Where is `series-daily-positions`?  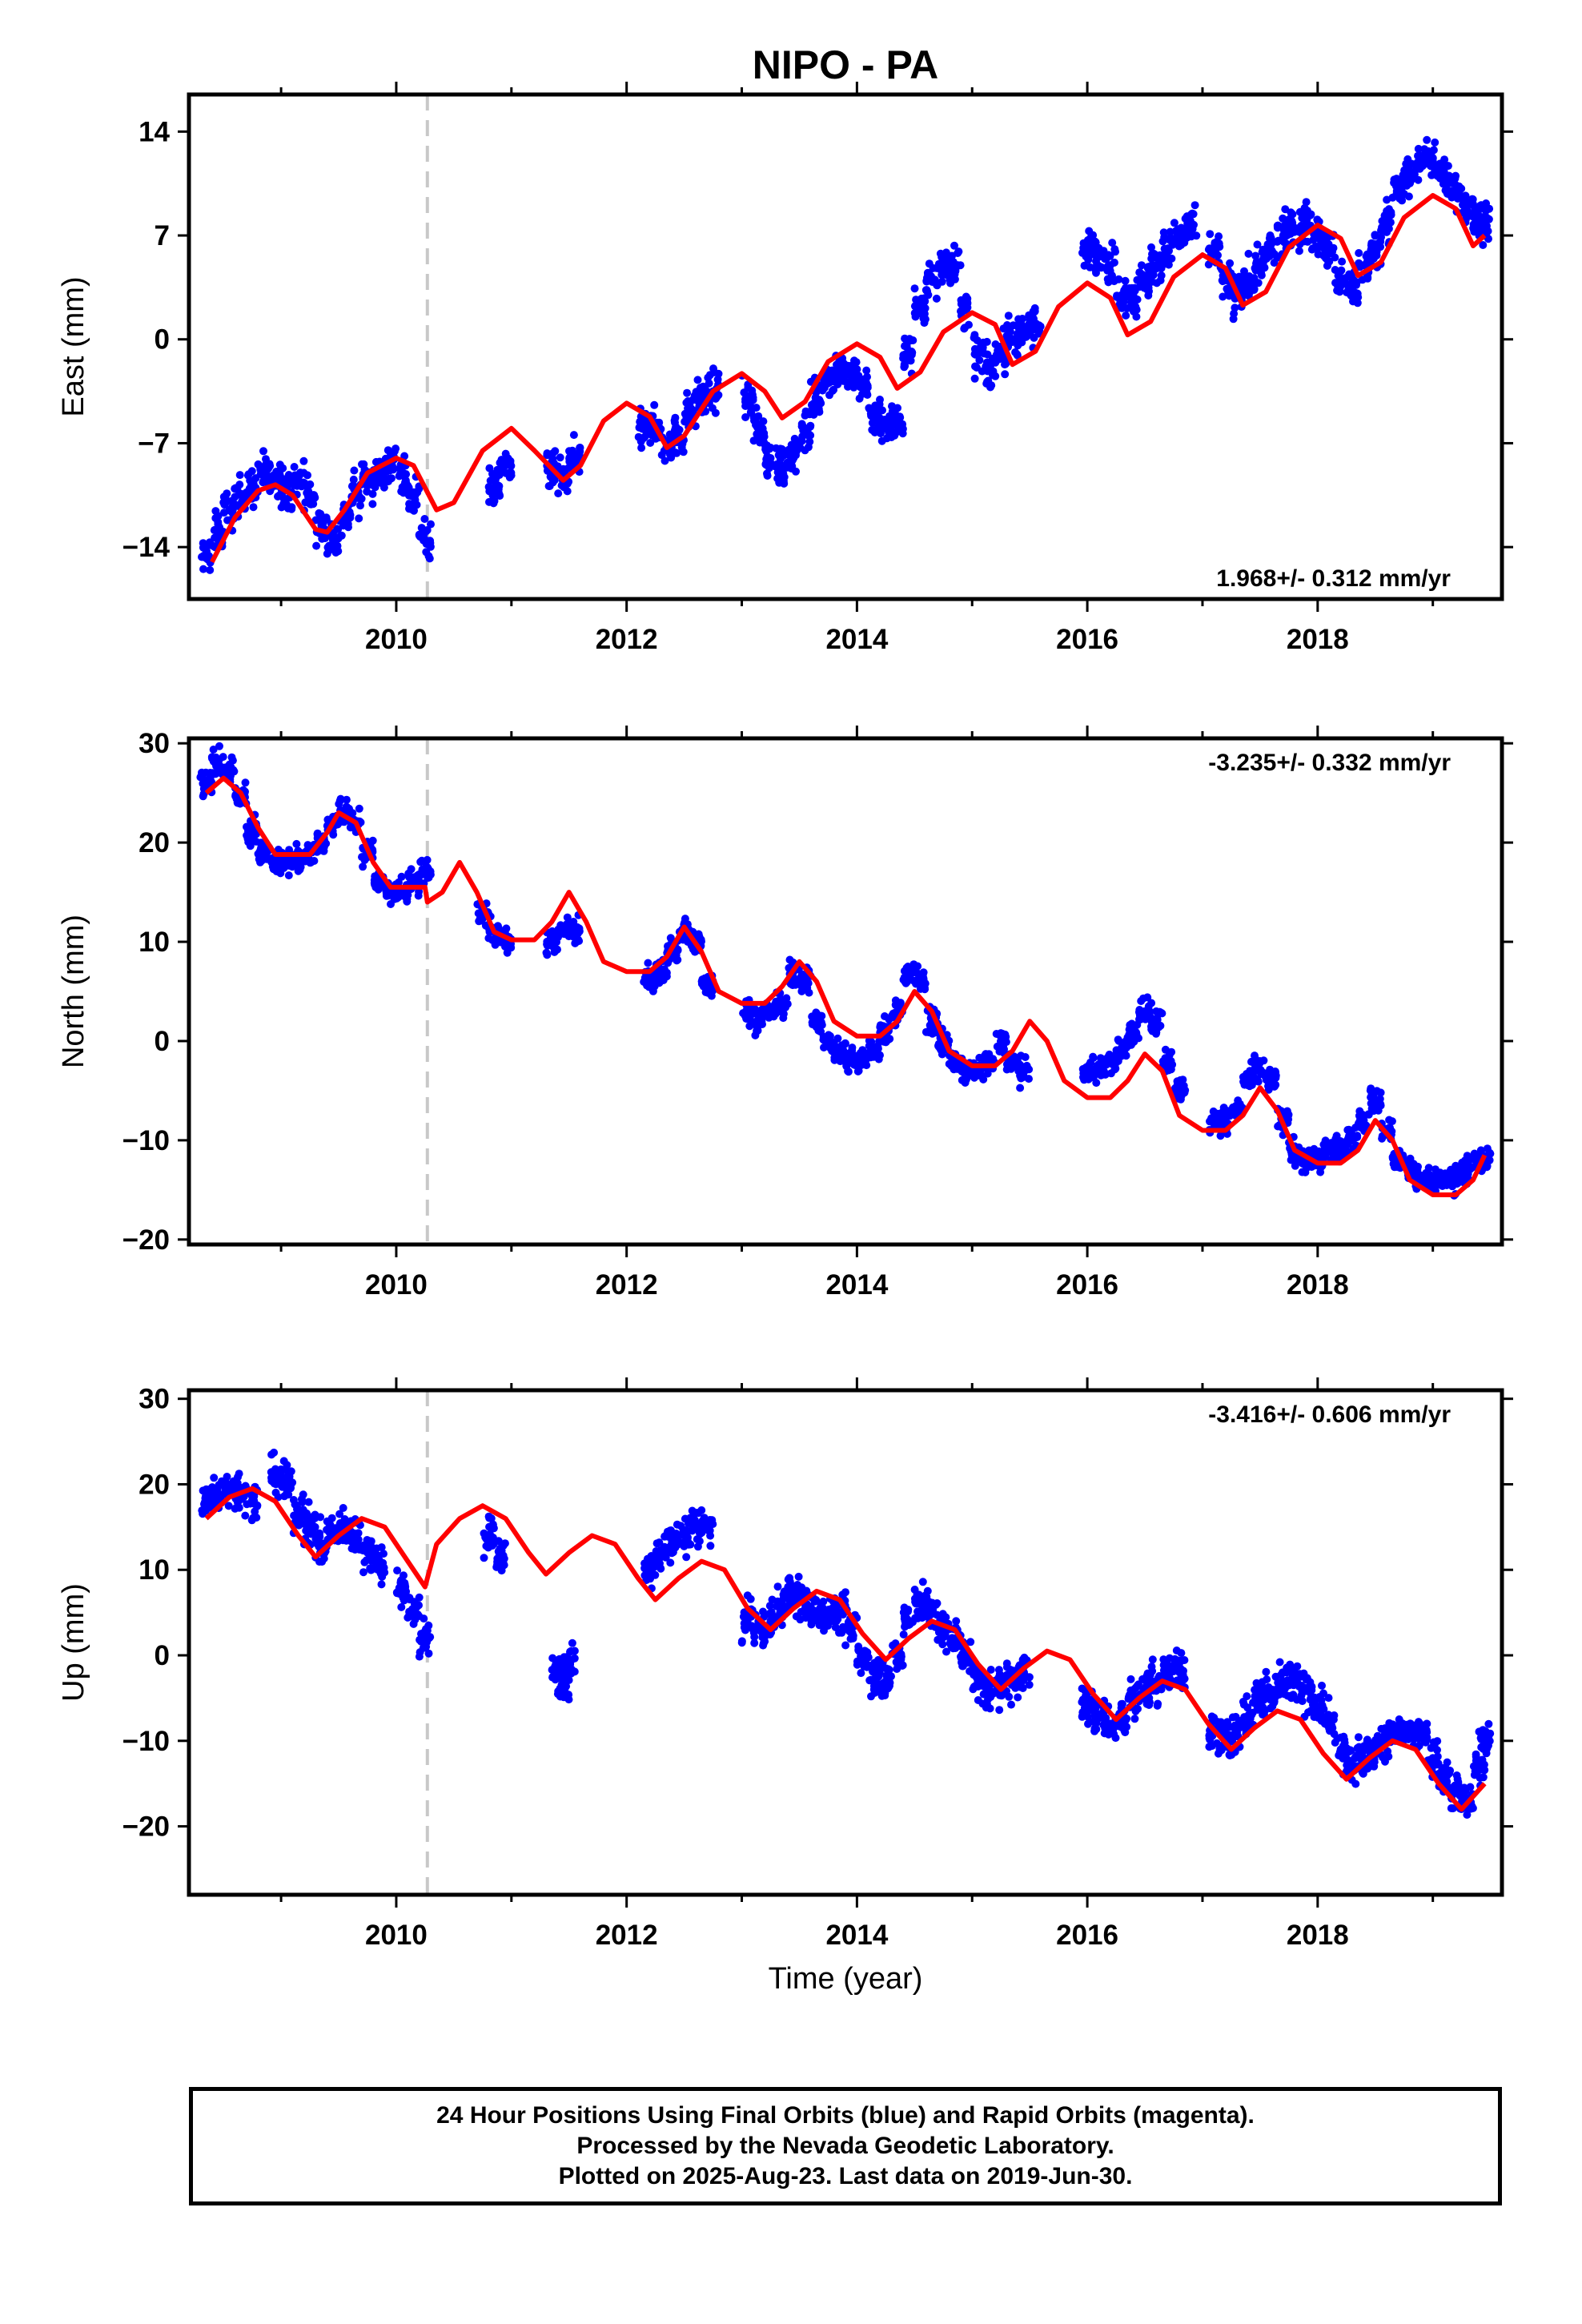
series-daily-positions is located at coordinates (847, 1633).